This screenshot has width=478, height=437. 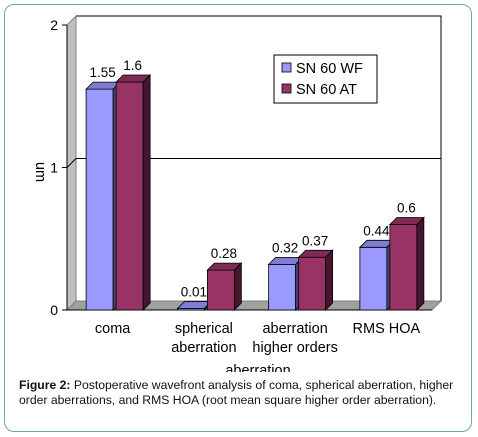 I want to click on y-tick-label: 1, so click(x=54, y=168).